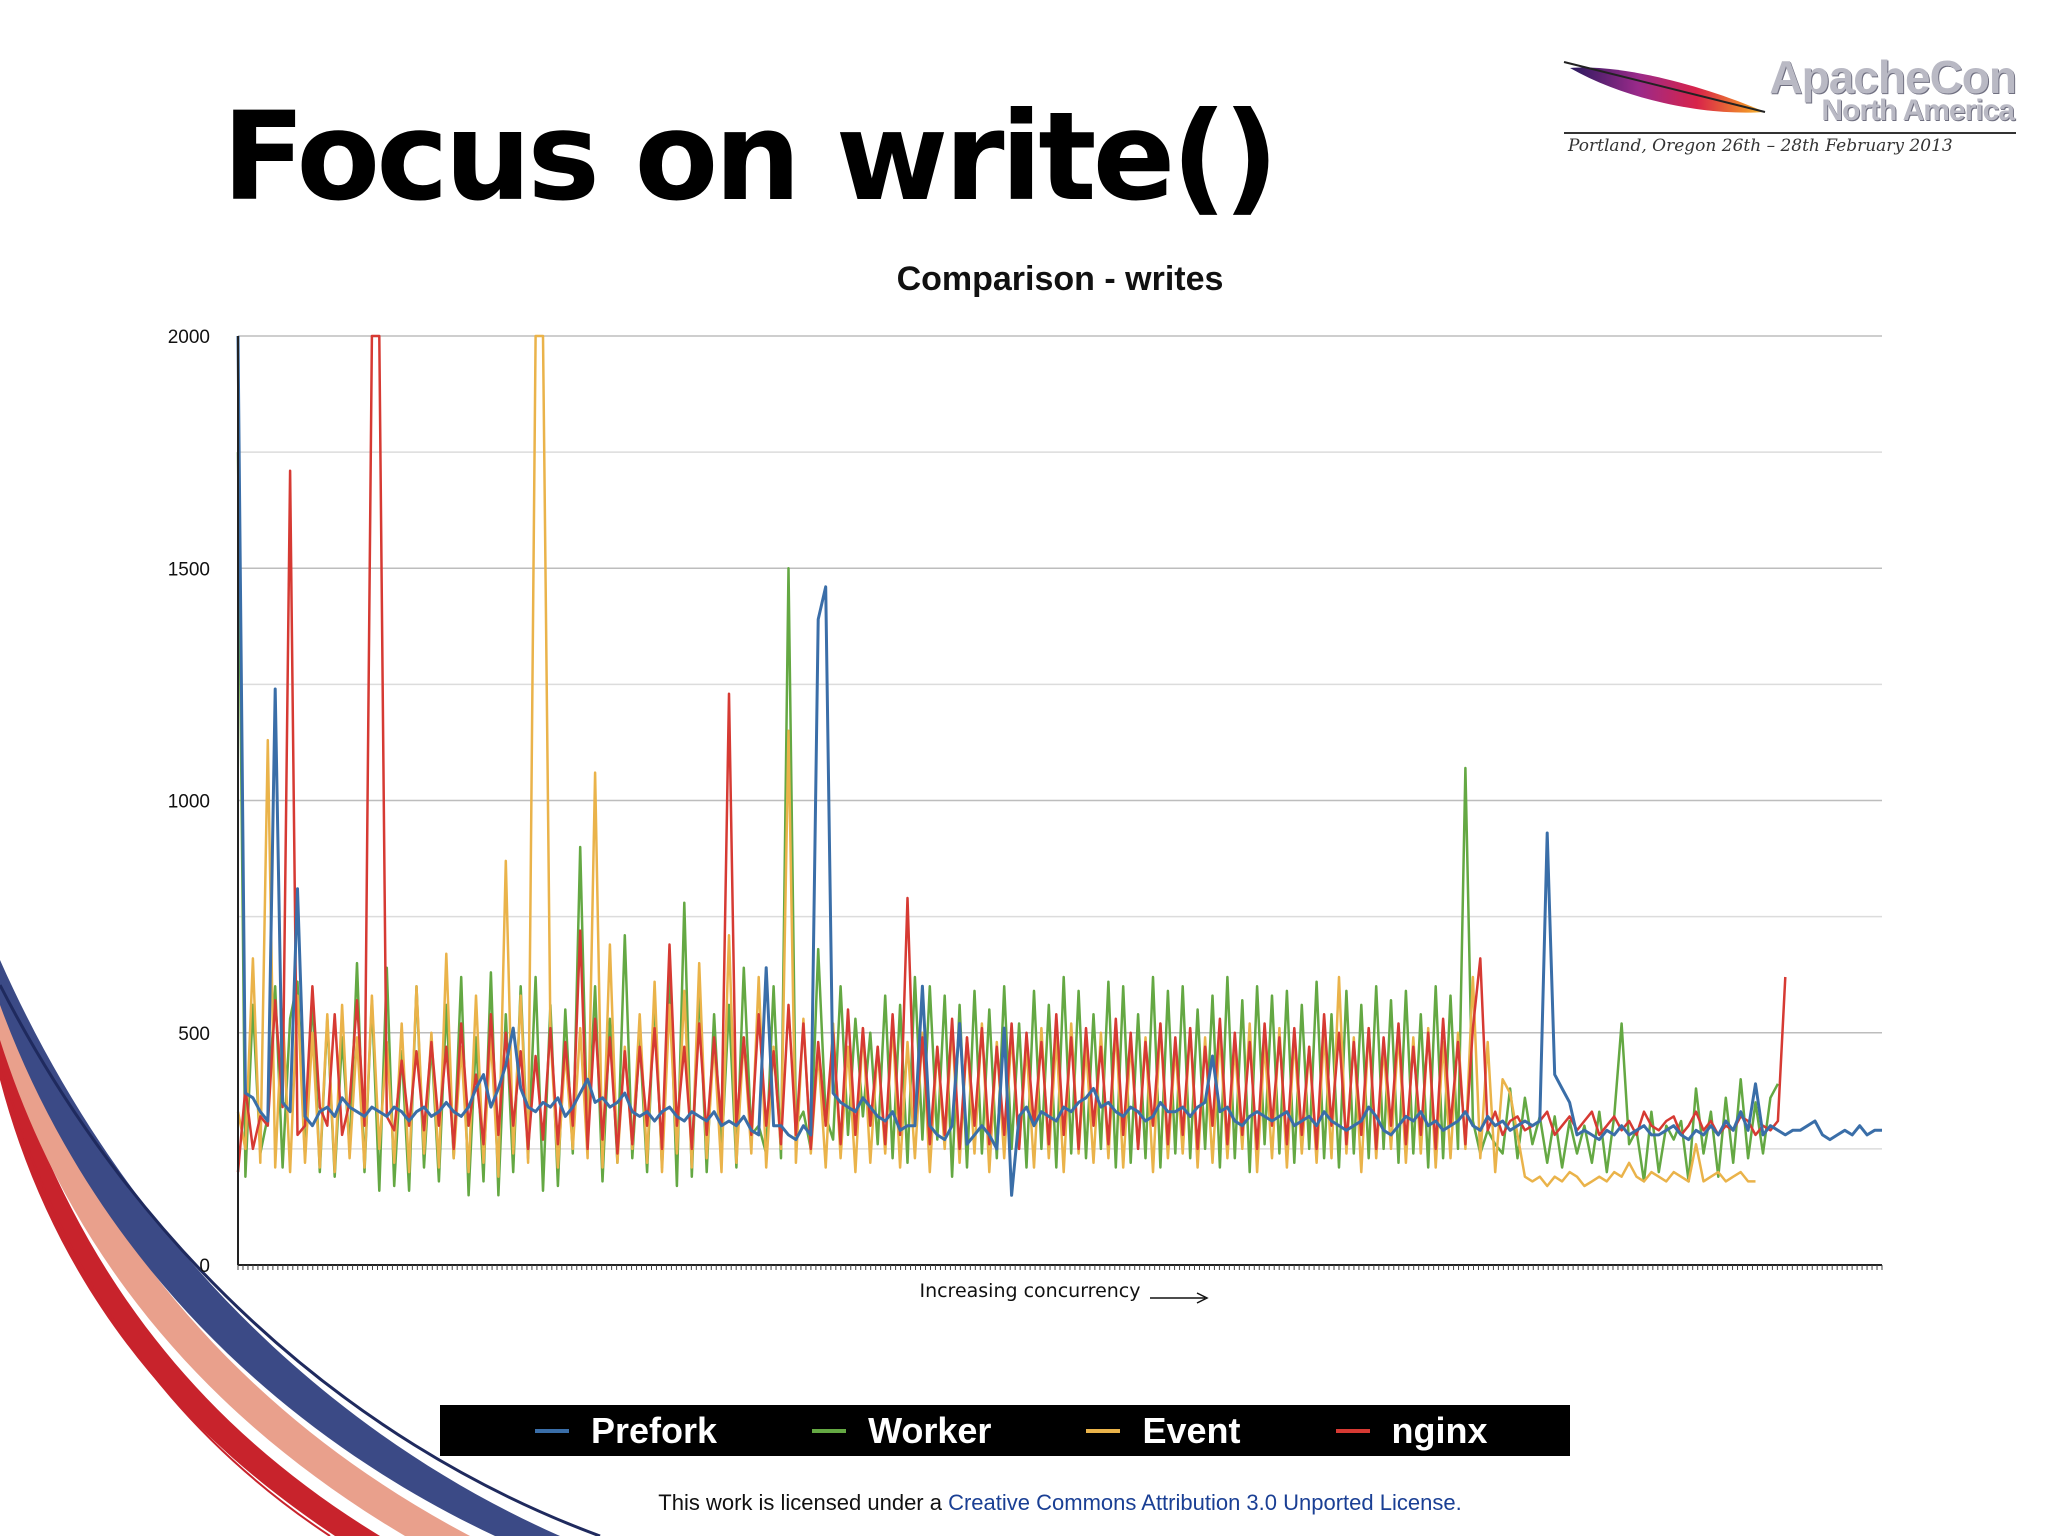 This screenshot has width=2048, height=1536. What do you see at coordinates (1179, 1298) in the screenshot?
I see `arrow-right-icon` at bounding box center [1179, 1298].